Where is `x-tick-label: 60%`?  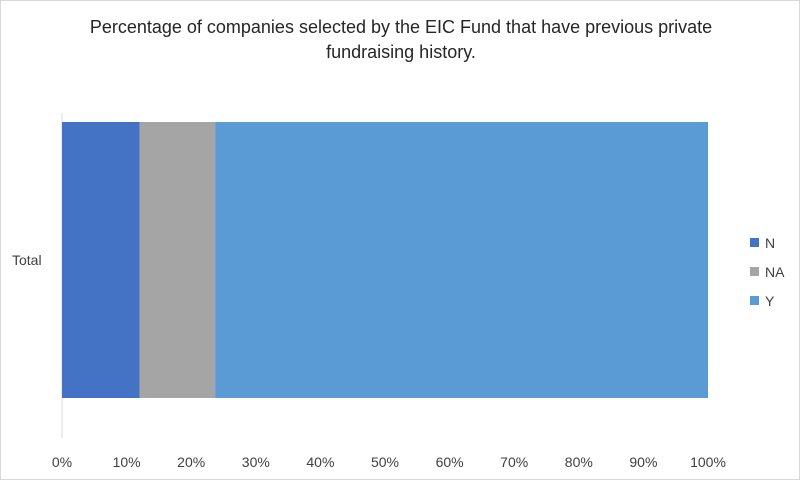
x-tick-label: 60% is located at coordinates (450, 462).